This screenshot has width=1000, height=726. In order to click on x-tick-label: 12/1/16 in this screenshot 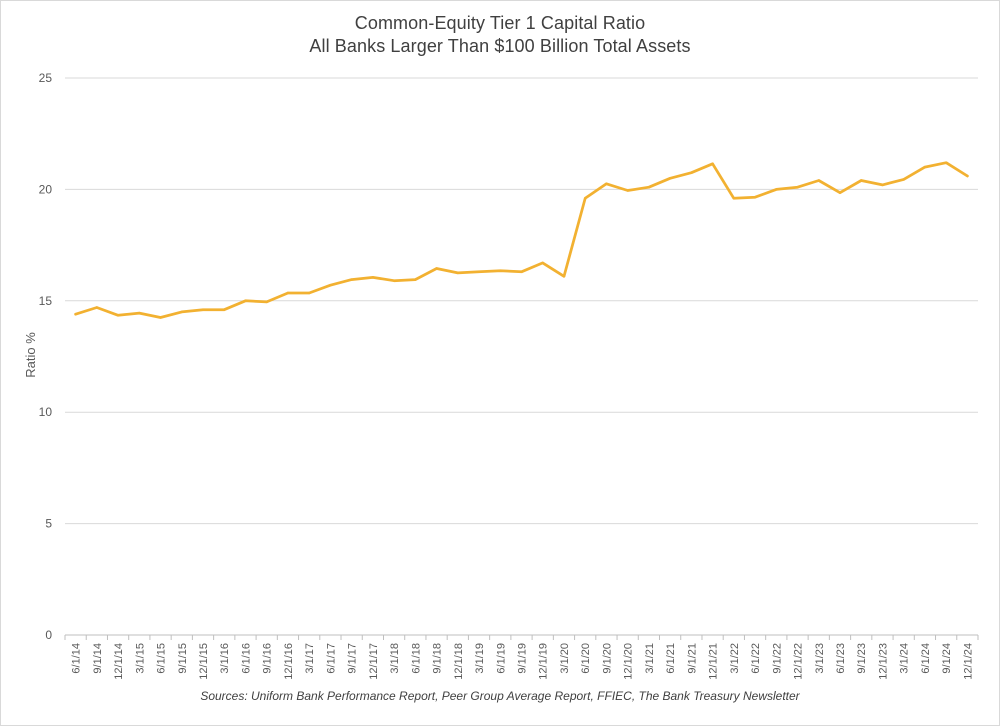, I will do `click(289, 661)`.